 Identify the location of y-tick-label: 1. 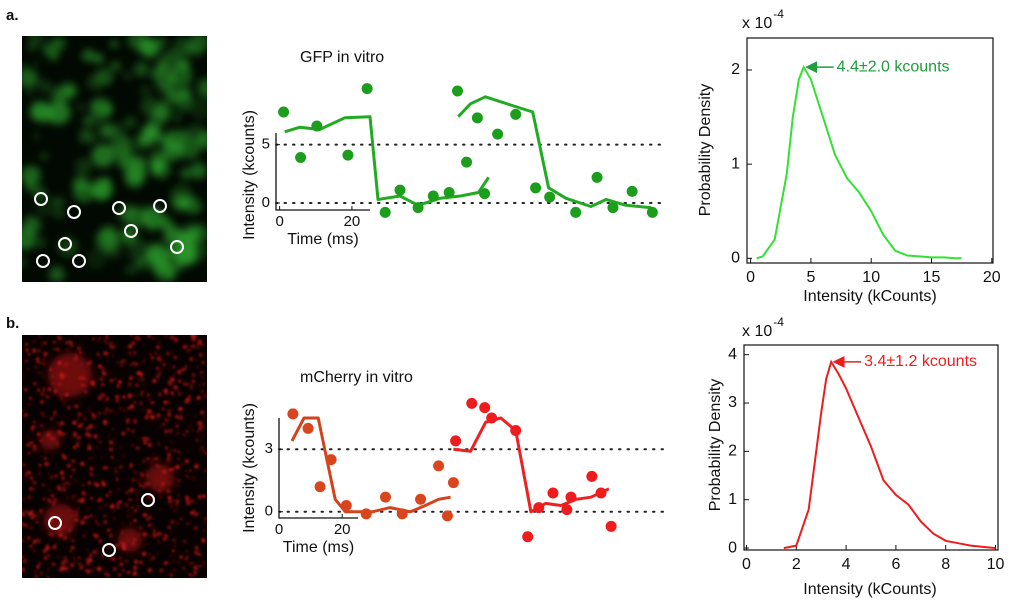
(735, 163).